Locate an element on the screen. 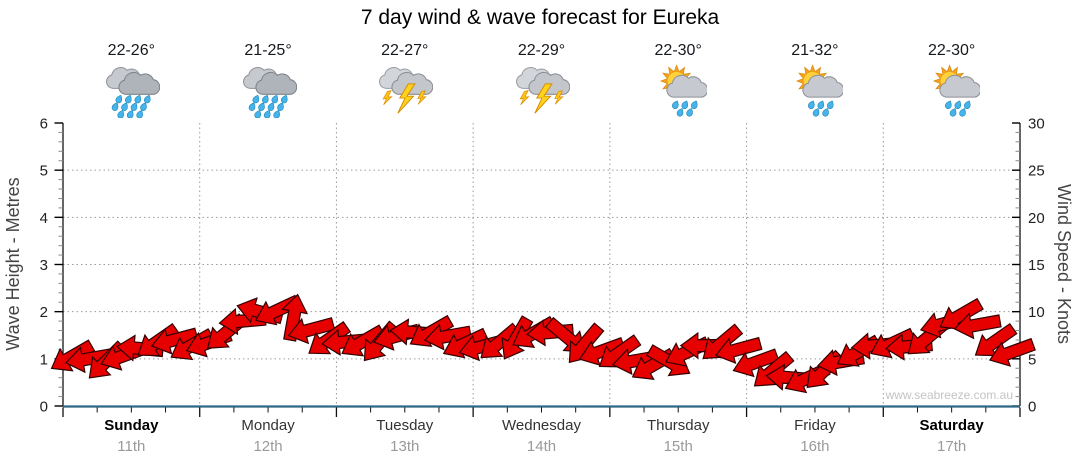 The width and height of the screenshot is (1080, 475). day-column-thursday: 22-30° is located at coordinates (678, 79).